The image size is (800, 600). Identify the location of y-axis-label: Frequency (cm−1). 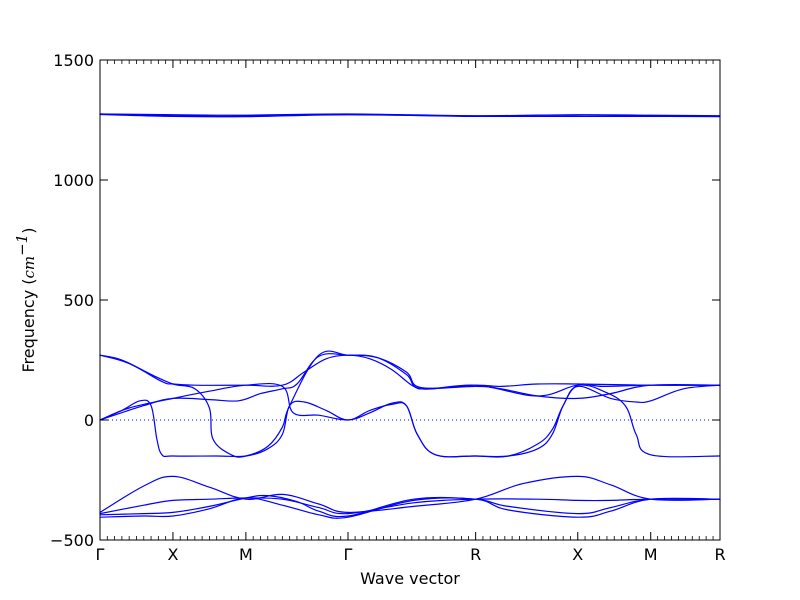
(25, 300).